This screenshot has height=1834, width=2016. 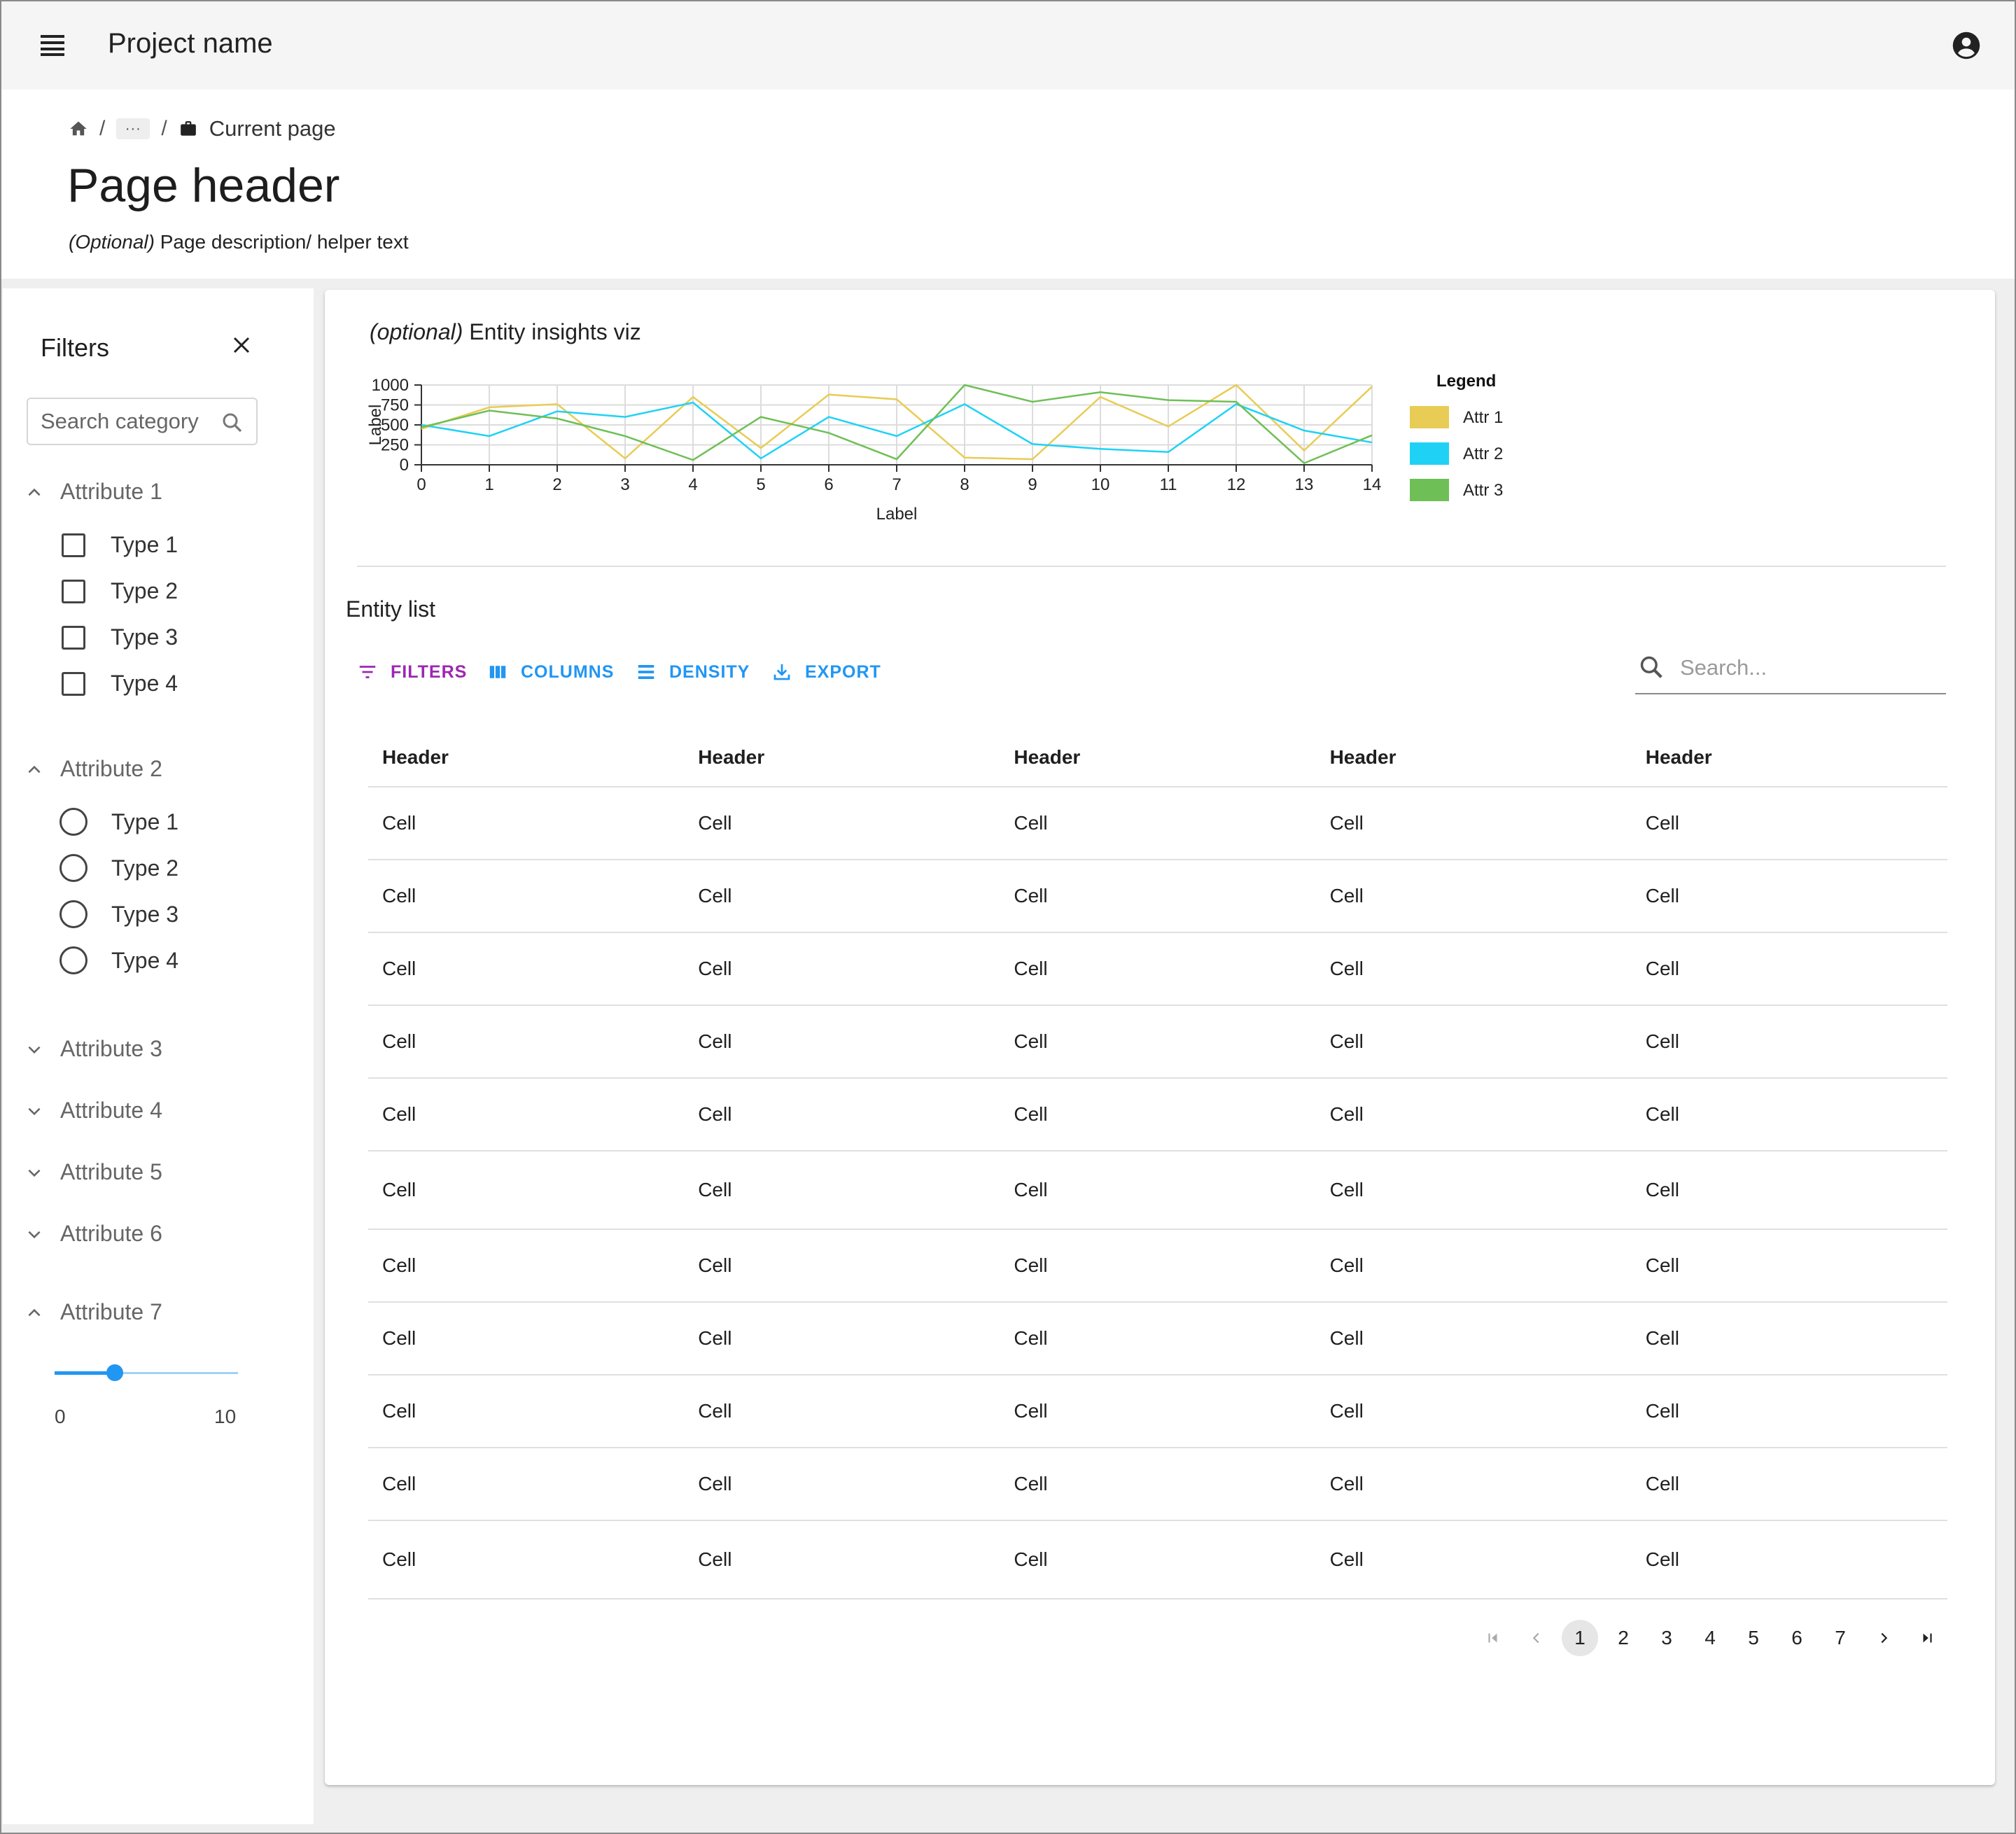 I want to click on attribute-6-label: Attribute 6, so click(x=111, y=1233).